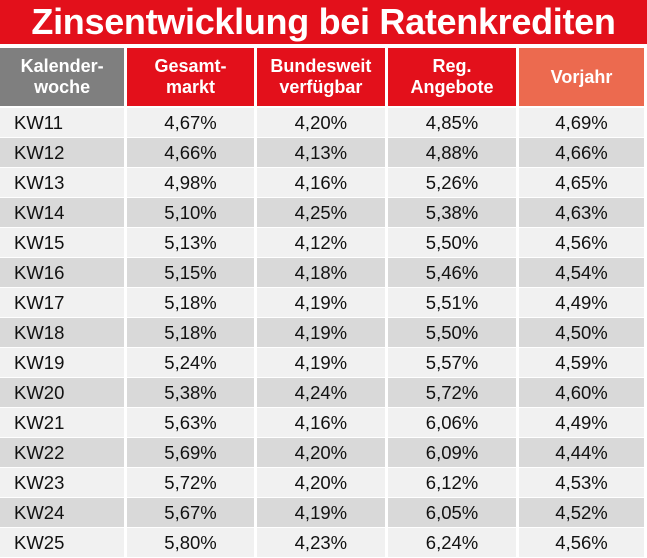 Image resolution: width=647 pixels, height=558 pixels. I want to click on header-regionale-angebote-line1: Reg., so click(452, 66).